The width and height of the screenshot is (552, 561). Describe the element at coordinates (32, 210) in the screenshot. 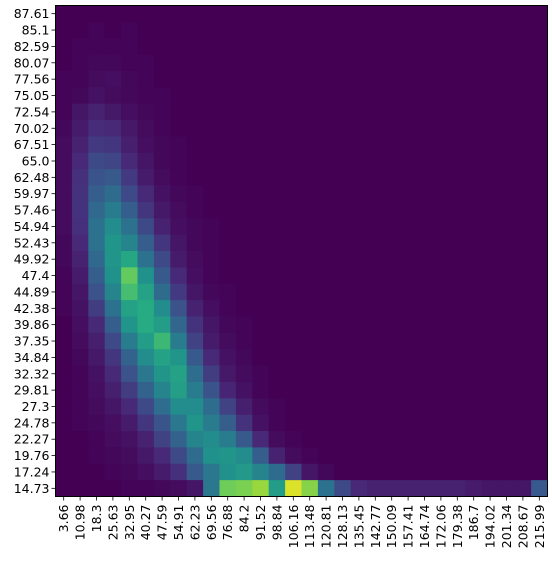

I see `y-tick-label: 57.46` at that location.